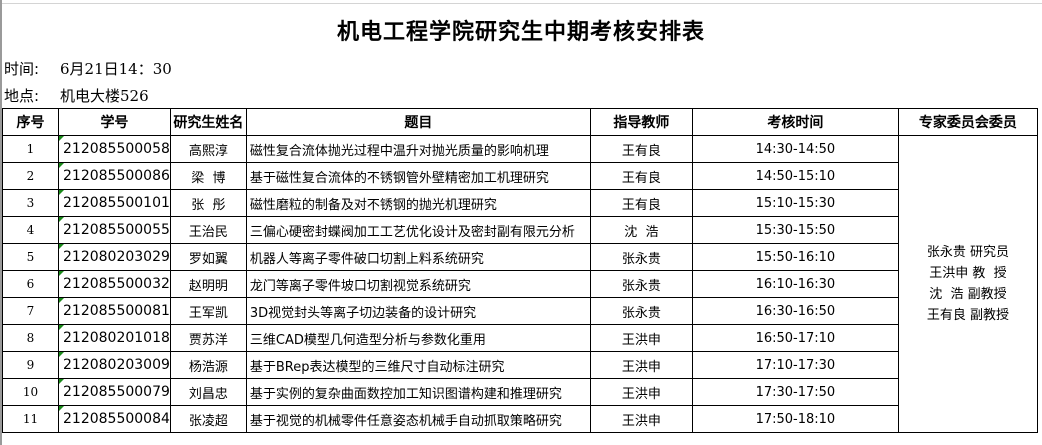 The height and width of the screenshot is (445, 1042). I want to click on cell-topic: 基于BRep表达模型的三维尺寸自动标注研究, so click(418, 365).